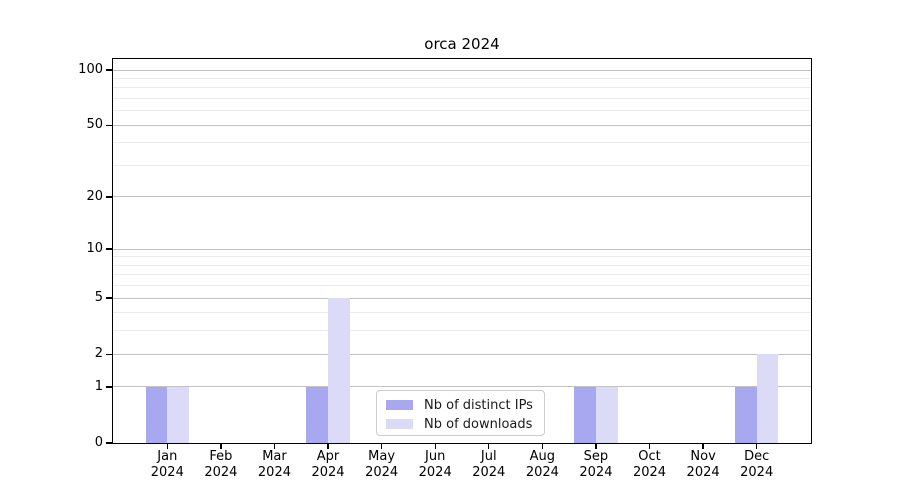 The image size is (900, 500). Describe the element at coordinates (178, 414) in the screenshot. I see `bar-downloads-jan` at that location.